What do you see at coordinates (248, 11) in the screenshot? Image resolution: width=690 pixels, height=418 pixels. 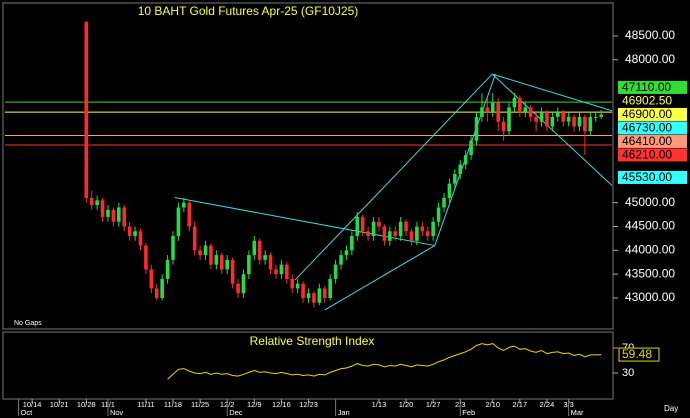 I see `chart-title: 10 BAHT Gold Futures Apr-25 (GF10J25)` at bounding box center [248, 11].